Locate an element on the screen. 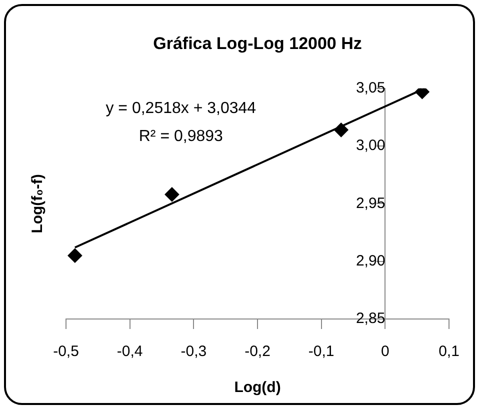 This screenshot has width=479, height=409. x-tick-label: 0 is located at coordinates (385, 351).